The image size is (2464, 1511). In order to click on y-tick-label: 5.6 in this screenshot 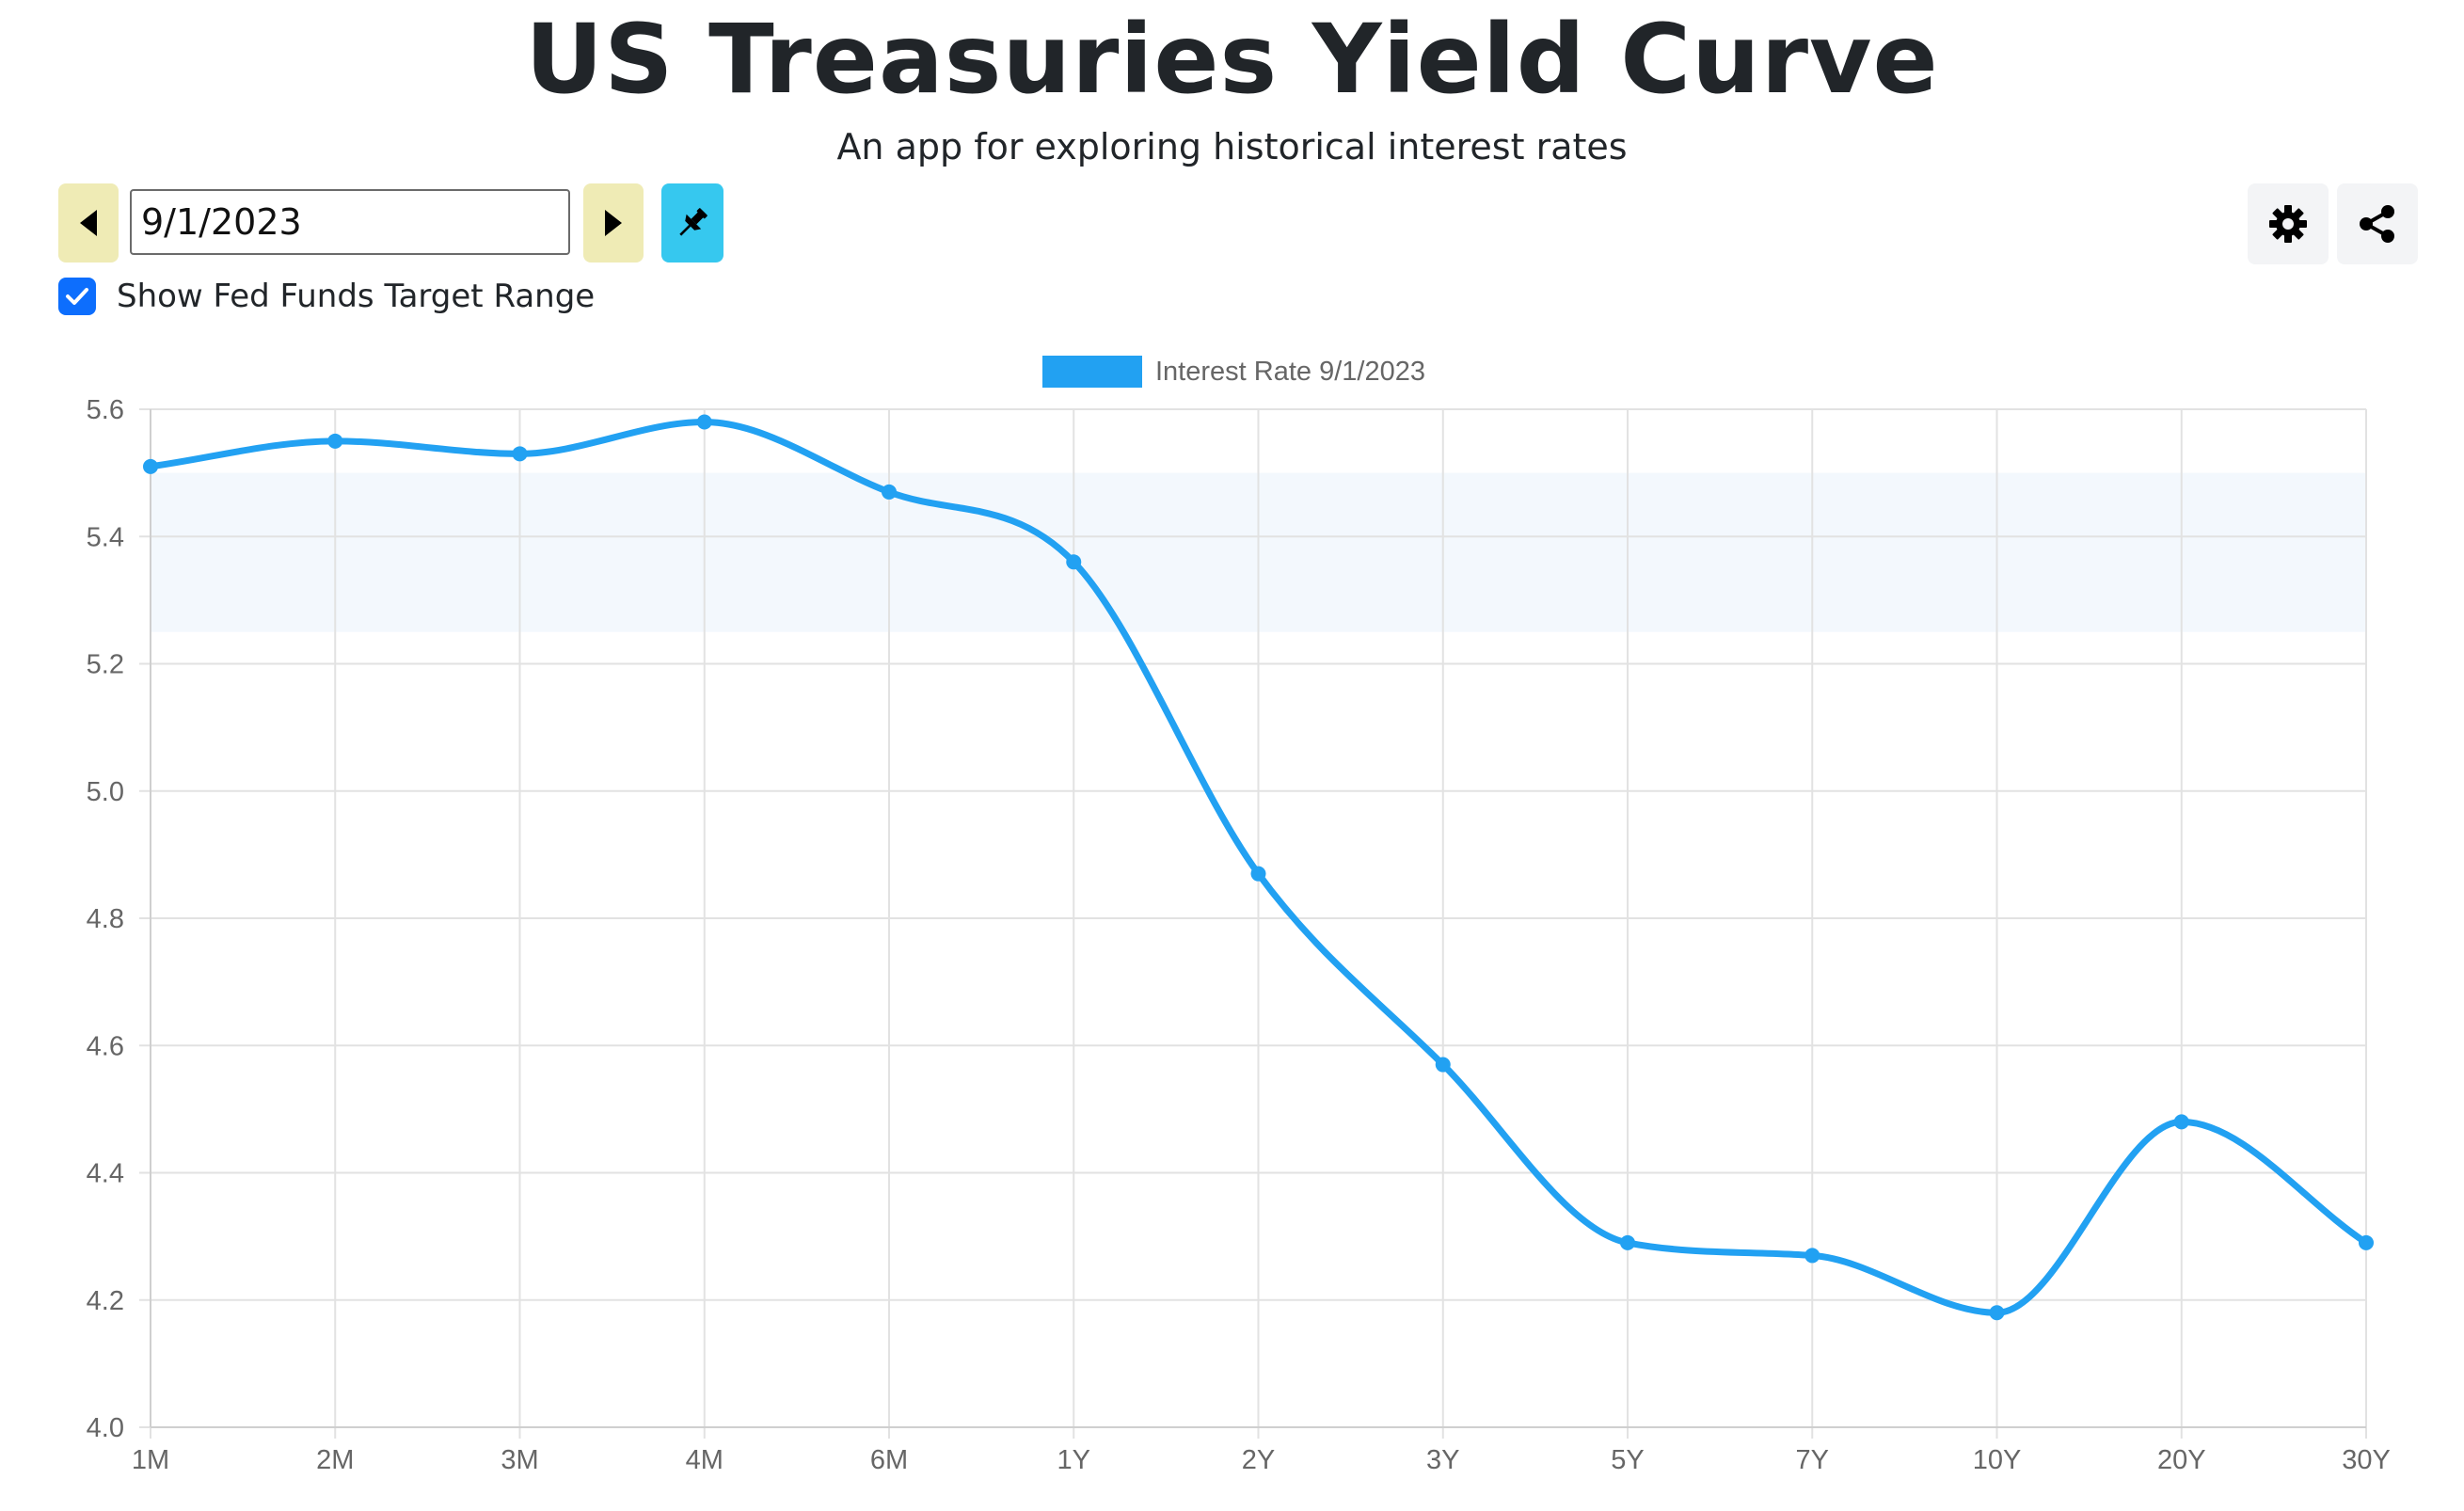, I will do `click(105, 410)`.